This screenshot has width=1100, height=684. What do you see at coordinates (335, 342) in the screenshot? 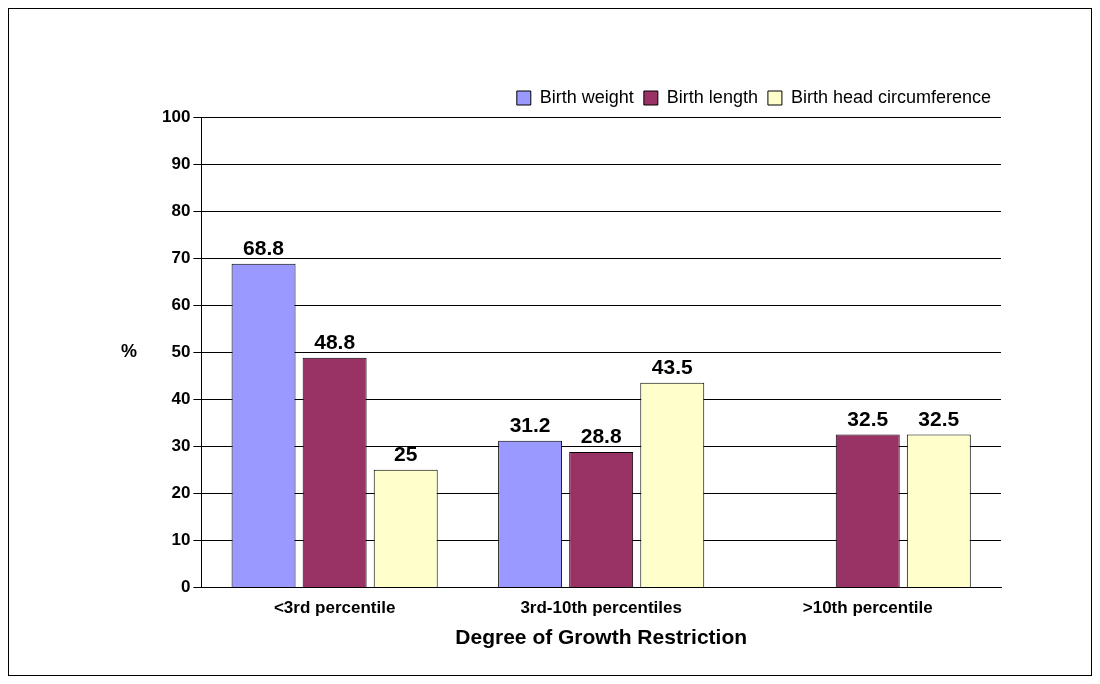
I see `data-label: 48.8` at bounding box center [335, 342].